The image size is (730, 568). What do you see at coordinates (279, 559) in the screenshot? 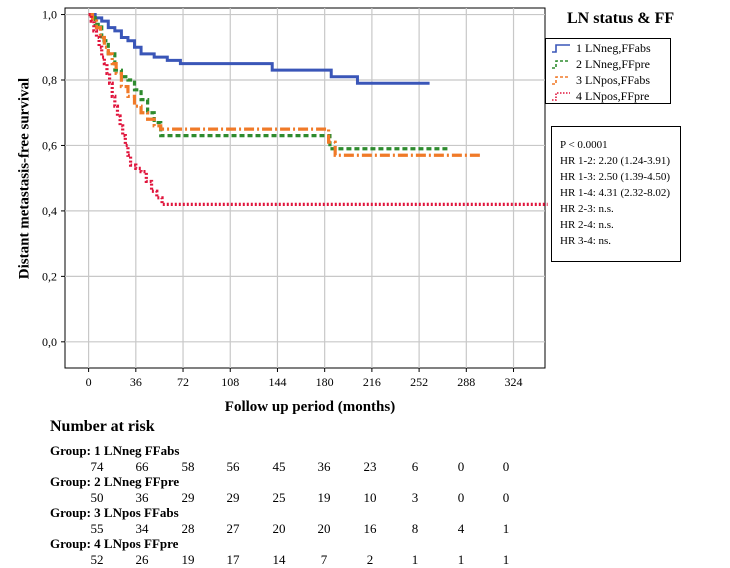
I see `risk-count: 14` at bounding box center [279, 559].